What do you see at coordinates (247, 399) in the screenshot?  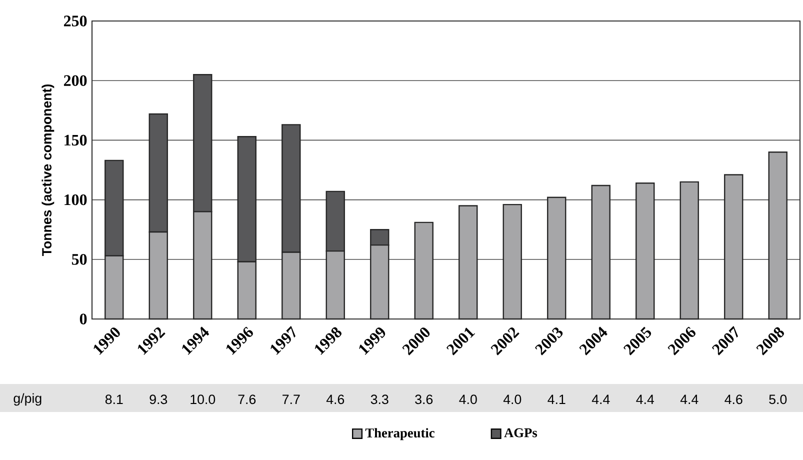 I see `text: 7.6` at bounding box center [247, 399].